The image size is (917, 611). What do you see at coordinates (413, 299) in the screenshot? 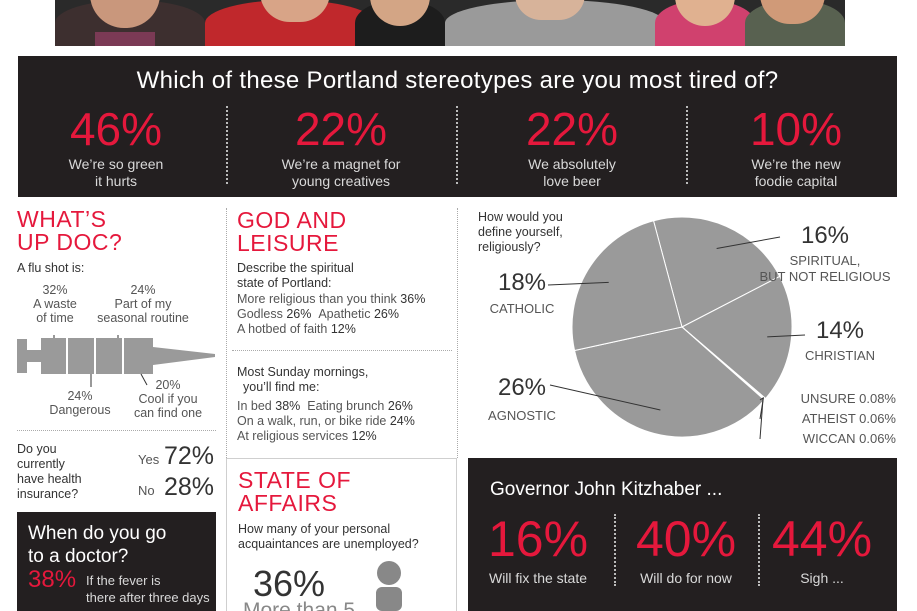
I see `answer-value: 36%` at bounding box center [413, 299].